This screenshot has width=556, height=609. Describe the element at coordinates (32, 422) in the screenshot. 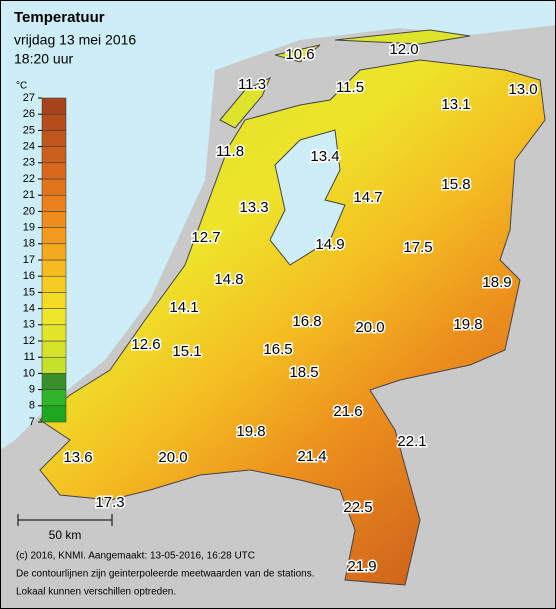

I see `legend-tick-label: 7` at that location.